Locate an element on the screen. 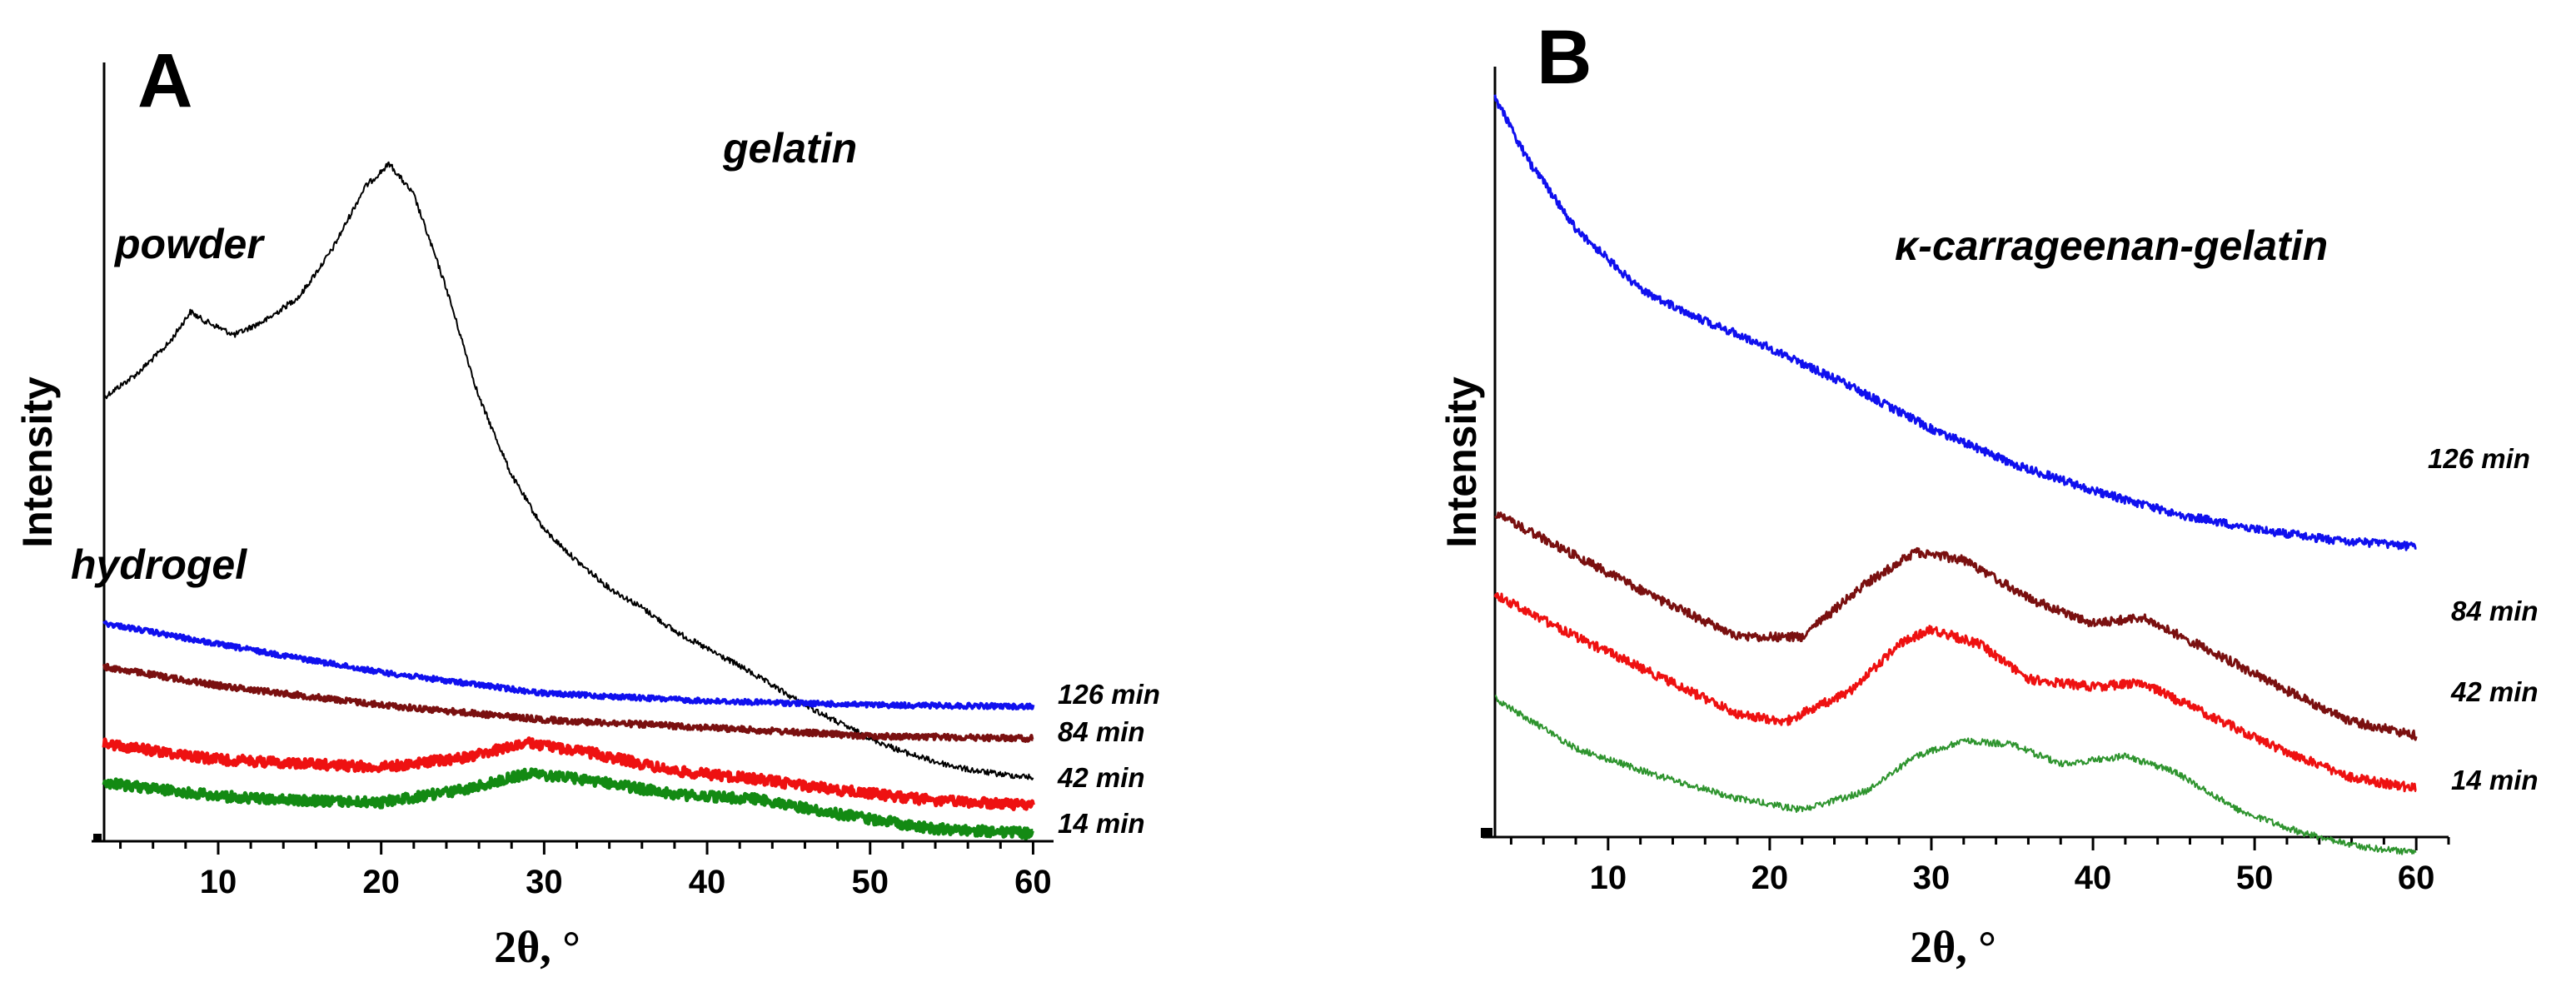  panel-b-title: κ-carrageenan-gelatin is located at coordinates (2111, 246).